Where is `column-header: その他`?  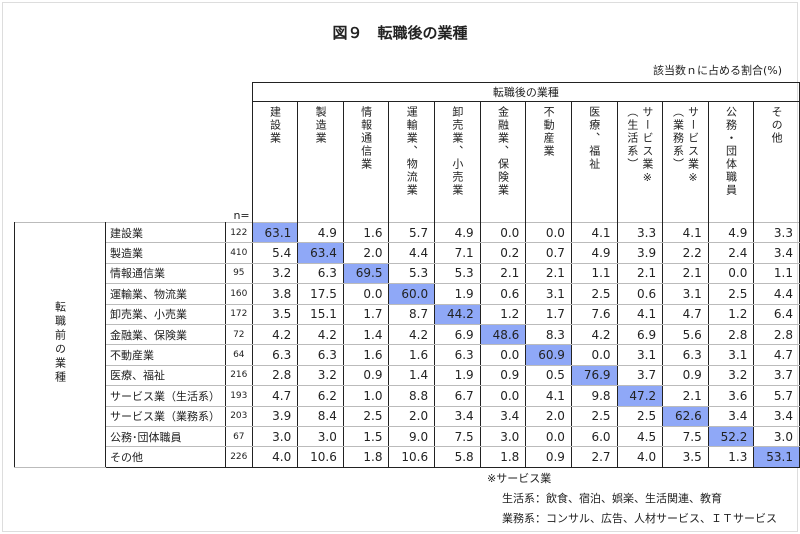
column-header: その他 is located at coordinates (776, 162).